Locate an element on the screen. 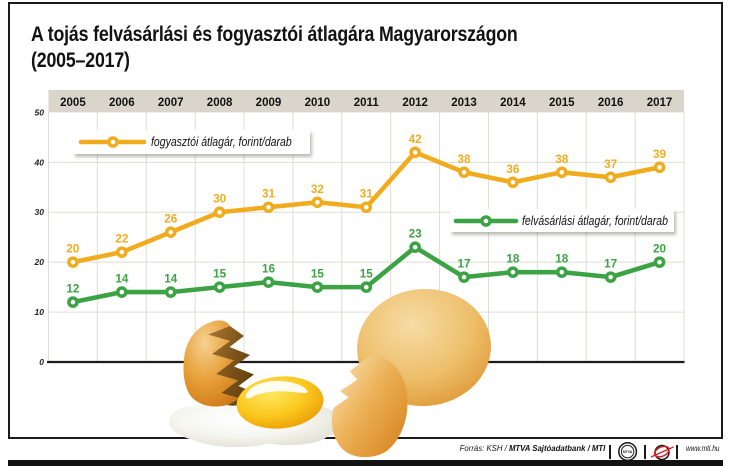  year-label: 2014 is located at coordinates (513, 103).